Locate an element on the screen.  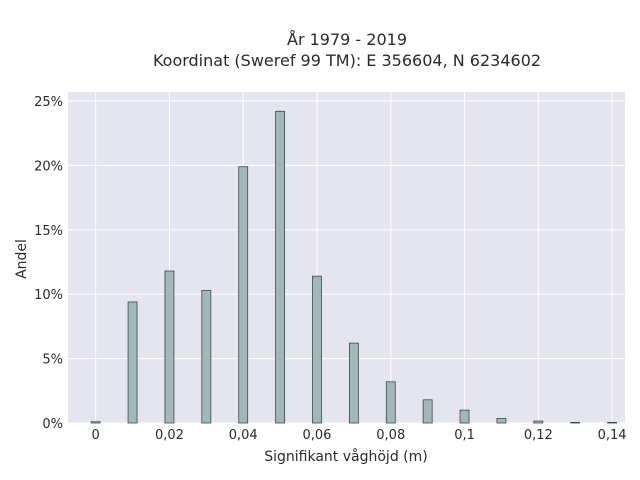
x-tick-label: 0,02 is located at coordinates (169, 435).